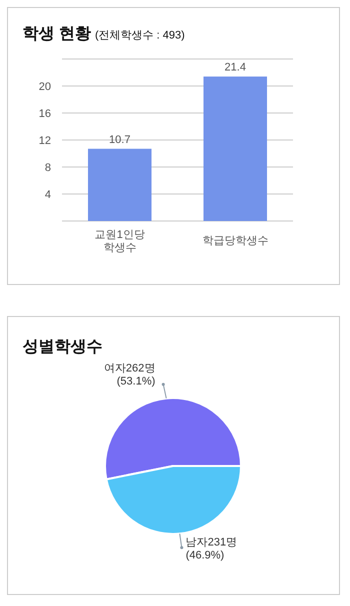 The image size is (350, 606). What do you see at coordinates (44, 141) in the screenshot?
I see `y-tick-label: 12` at bounding box center [44, 141].